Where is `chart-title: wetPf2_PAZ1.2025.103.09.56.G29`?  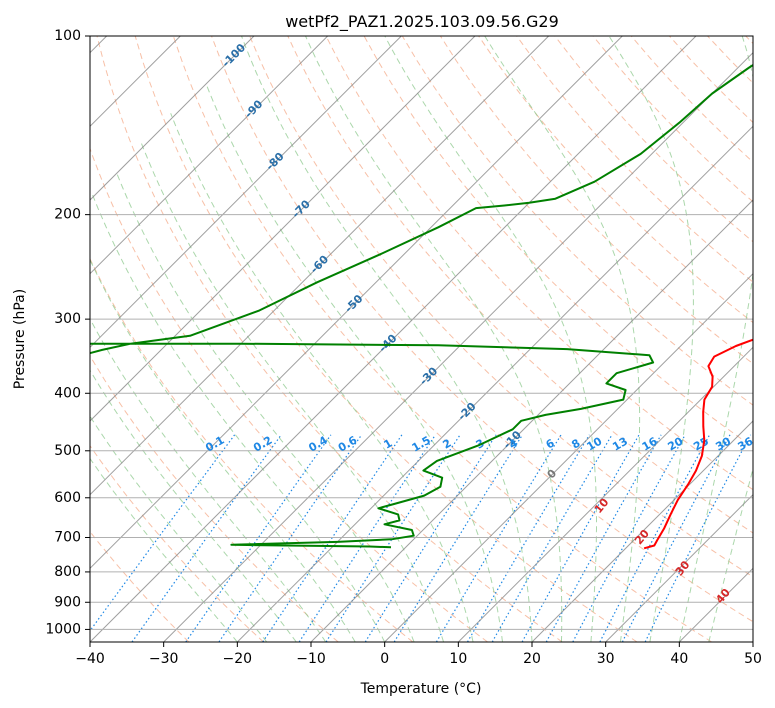
chart-title: wetPf2_PAZ1.2025.103.09.56.G29 is located at coordinates (422, 22).